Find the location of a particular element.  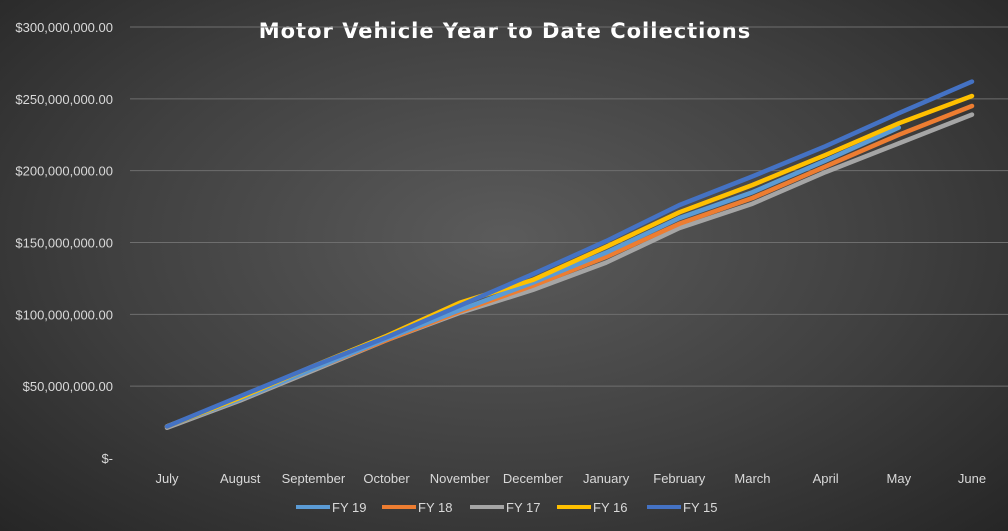

x-tick-label: July is located at coordinates (167, 478).